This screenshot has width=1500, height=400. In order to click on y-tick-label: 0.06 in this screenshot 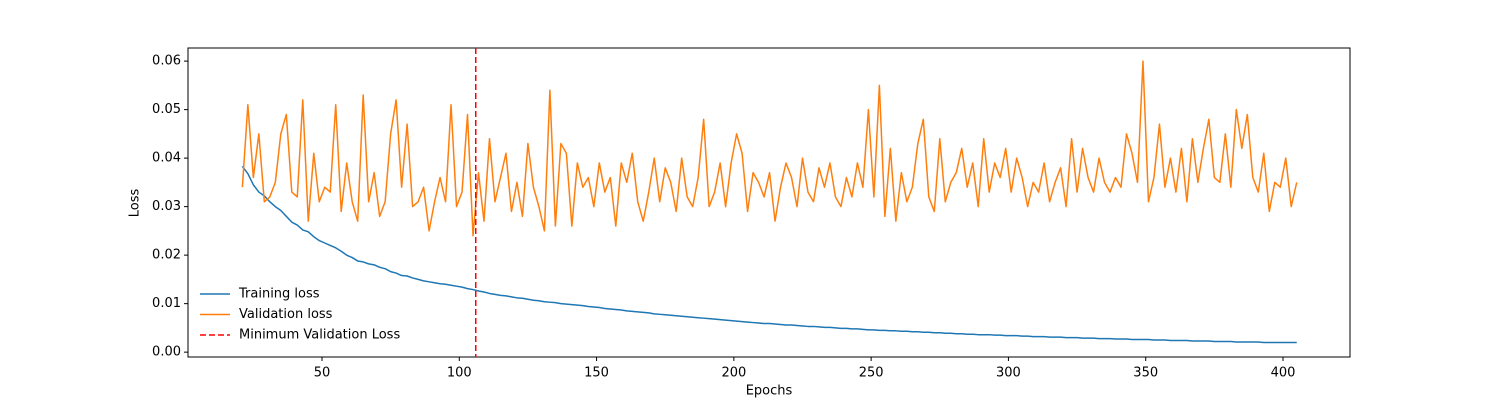, I will do `click(166, 61)`.